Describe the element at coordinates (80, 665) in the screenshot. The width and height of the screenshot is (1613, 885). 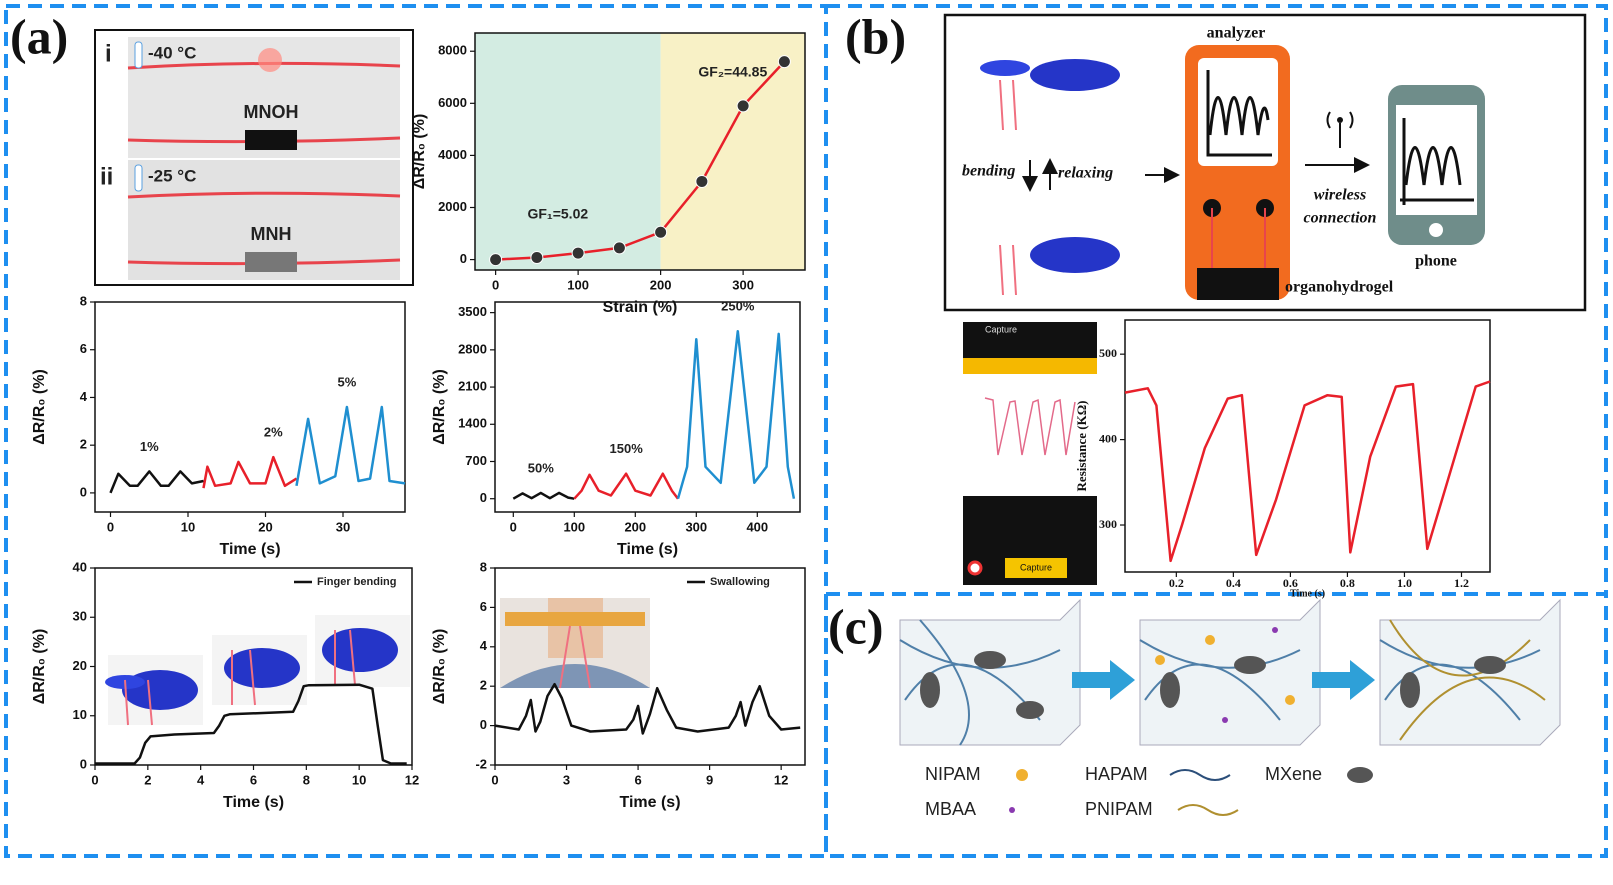
I see `y-tick-label: 20` at that location.